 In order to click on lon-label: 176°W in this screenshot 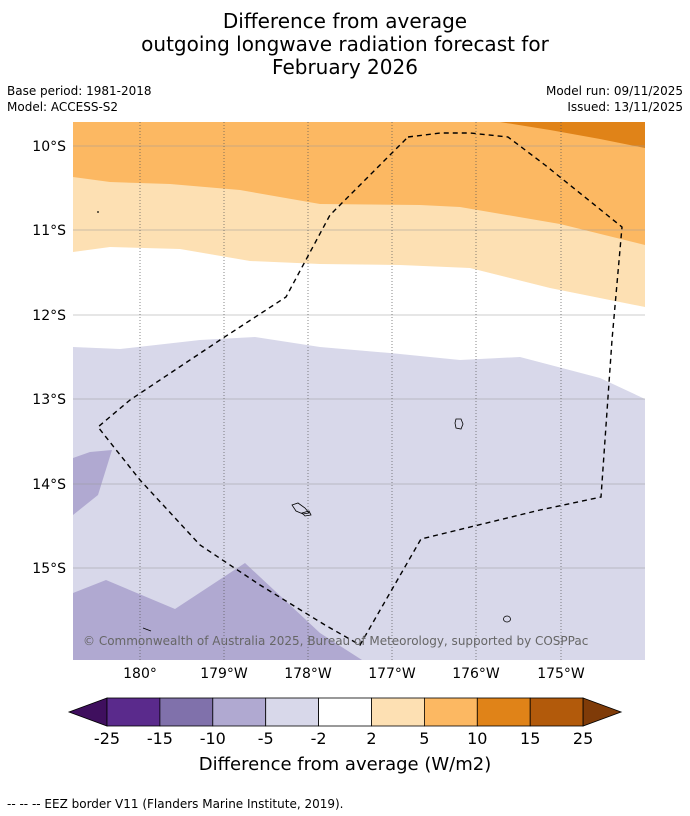, I will do `click(476, 674)`.